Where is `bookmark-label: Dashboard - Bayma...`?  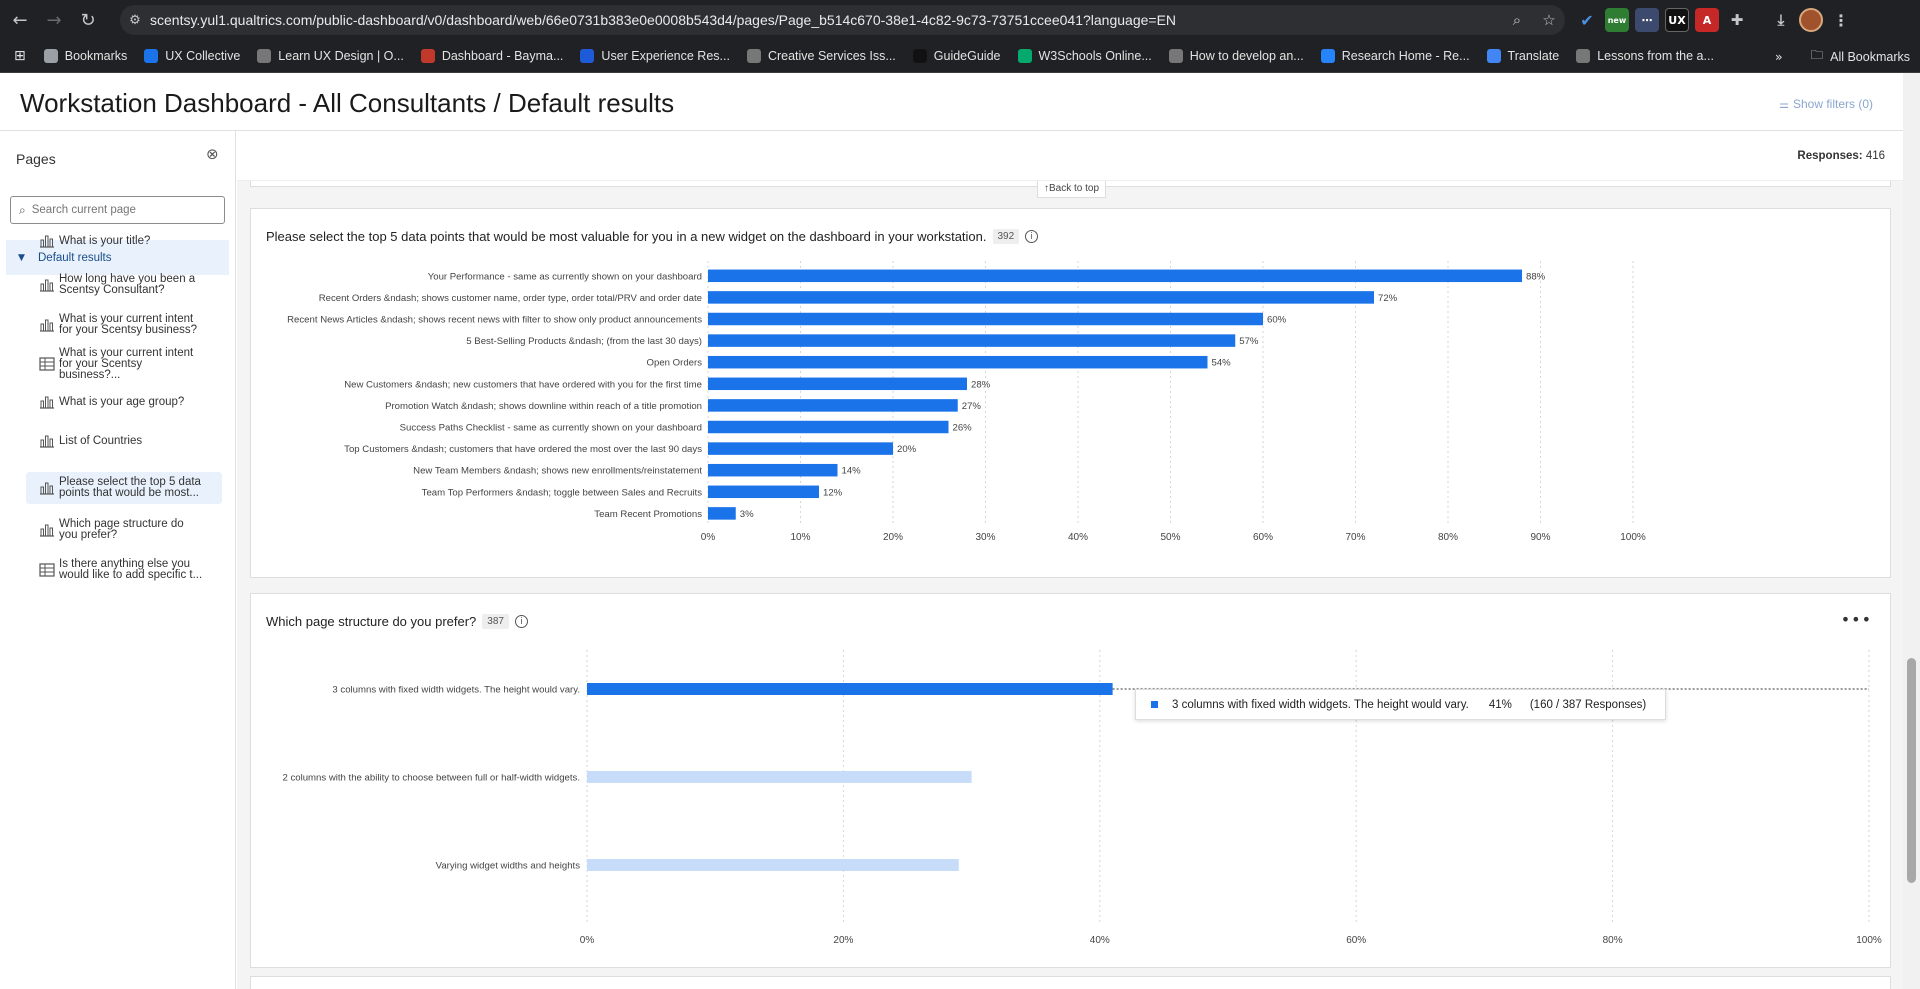 bookmark-label: Dashboard - Bayma... is located at coordinates (502, 56).